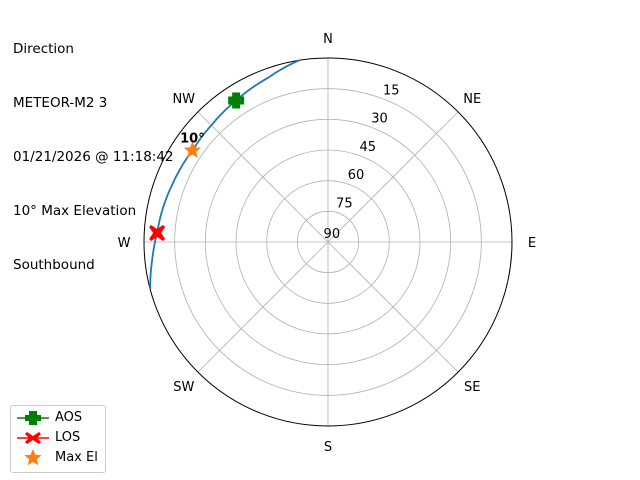 This screenshot has height=480, width=640. I want to click on radial-tick-label-60: 60, so click(356, 175).